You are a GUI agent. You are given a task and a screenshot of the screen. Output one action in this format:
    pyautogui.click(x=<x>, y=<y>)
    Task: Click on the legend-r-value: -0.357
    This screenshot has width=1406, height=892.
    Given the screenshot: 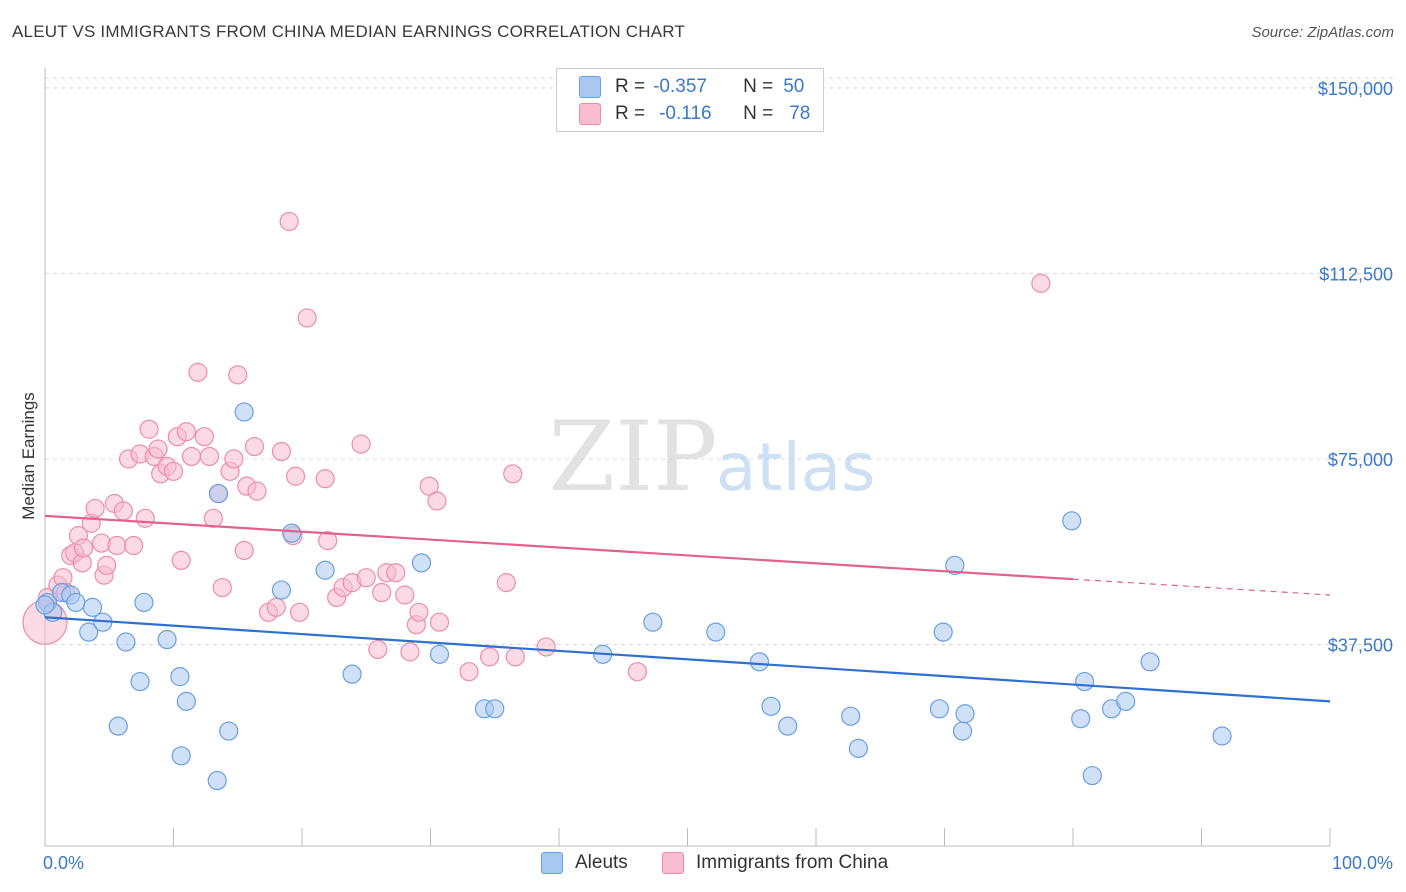 What is the action you would take?
    pyautogui.click(x=680, y=86)
    